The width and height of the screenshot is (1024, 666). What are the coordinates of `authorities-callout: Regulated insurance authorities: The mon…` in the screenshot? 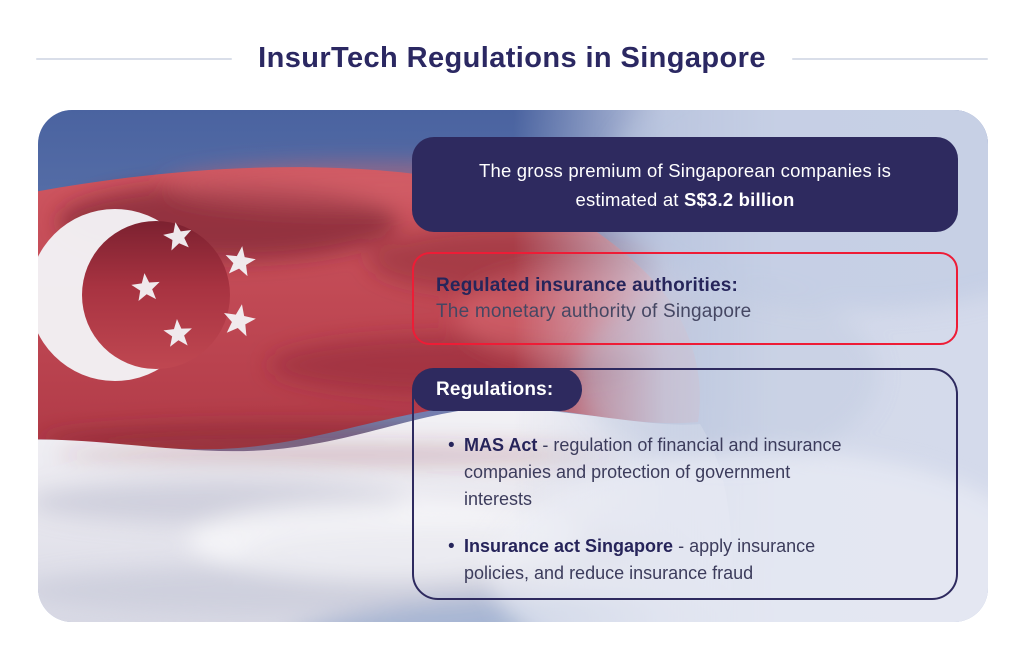 It's located at (685, 298).